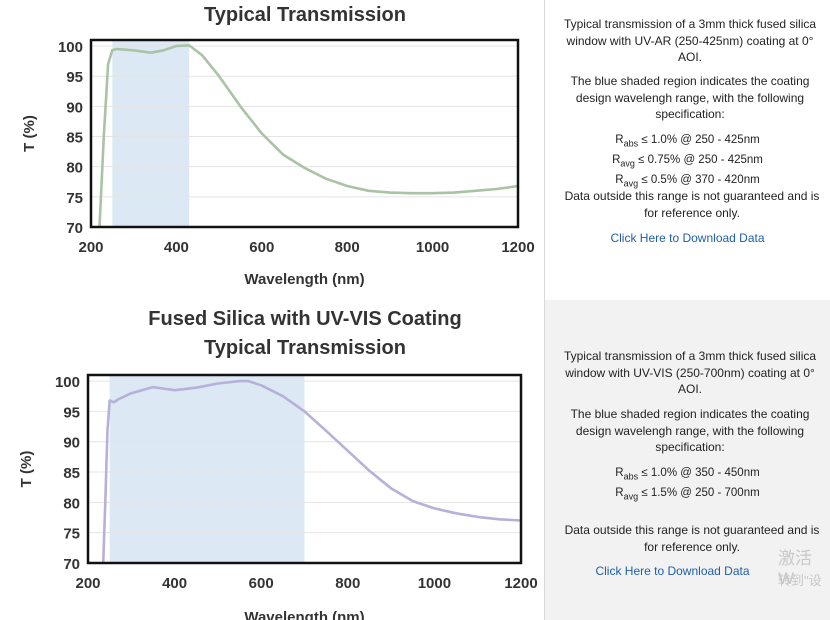 The image size is (830, 620). I want to click on activation-watermark-sub: 转到"设, so click(800, 580).